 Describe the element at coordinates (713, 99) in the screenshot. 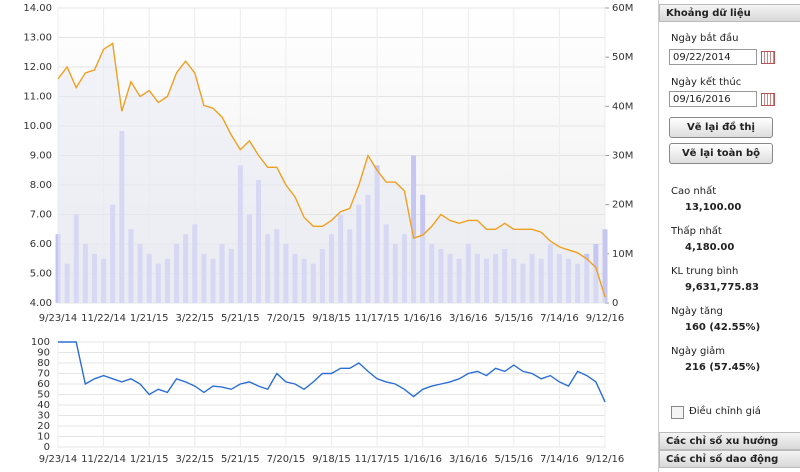

I see `end-input: 09/16/2016` at that location.